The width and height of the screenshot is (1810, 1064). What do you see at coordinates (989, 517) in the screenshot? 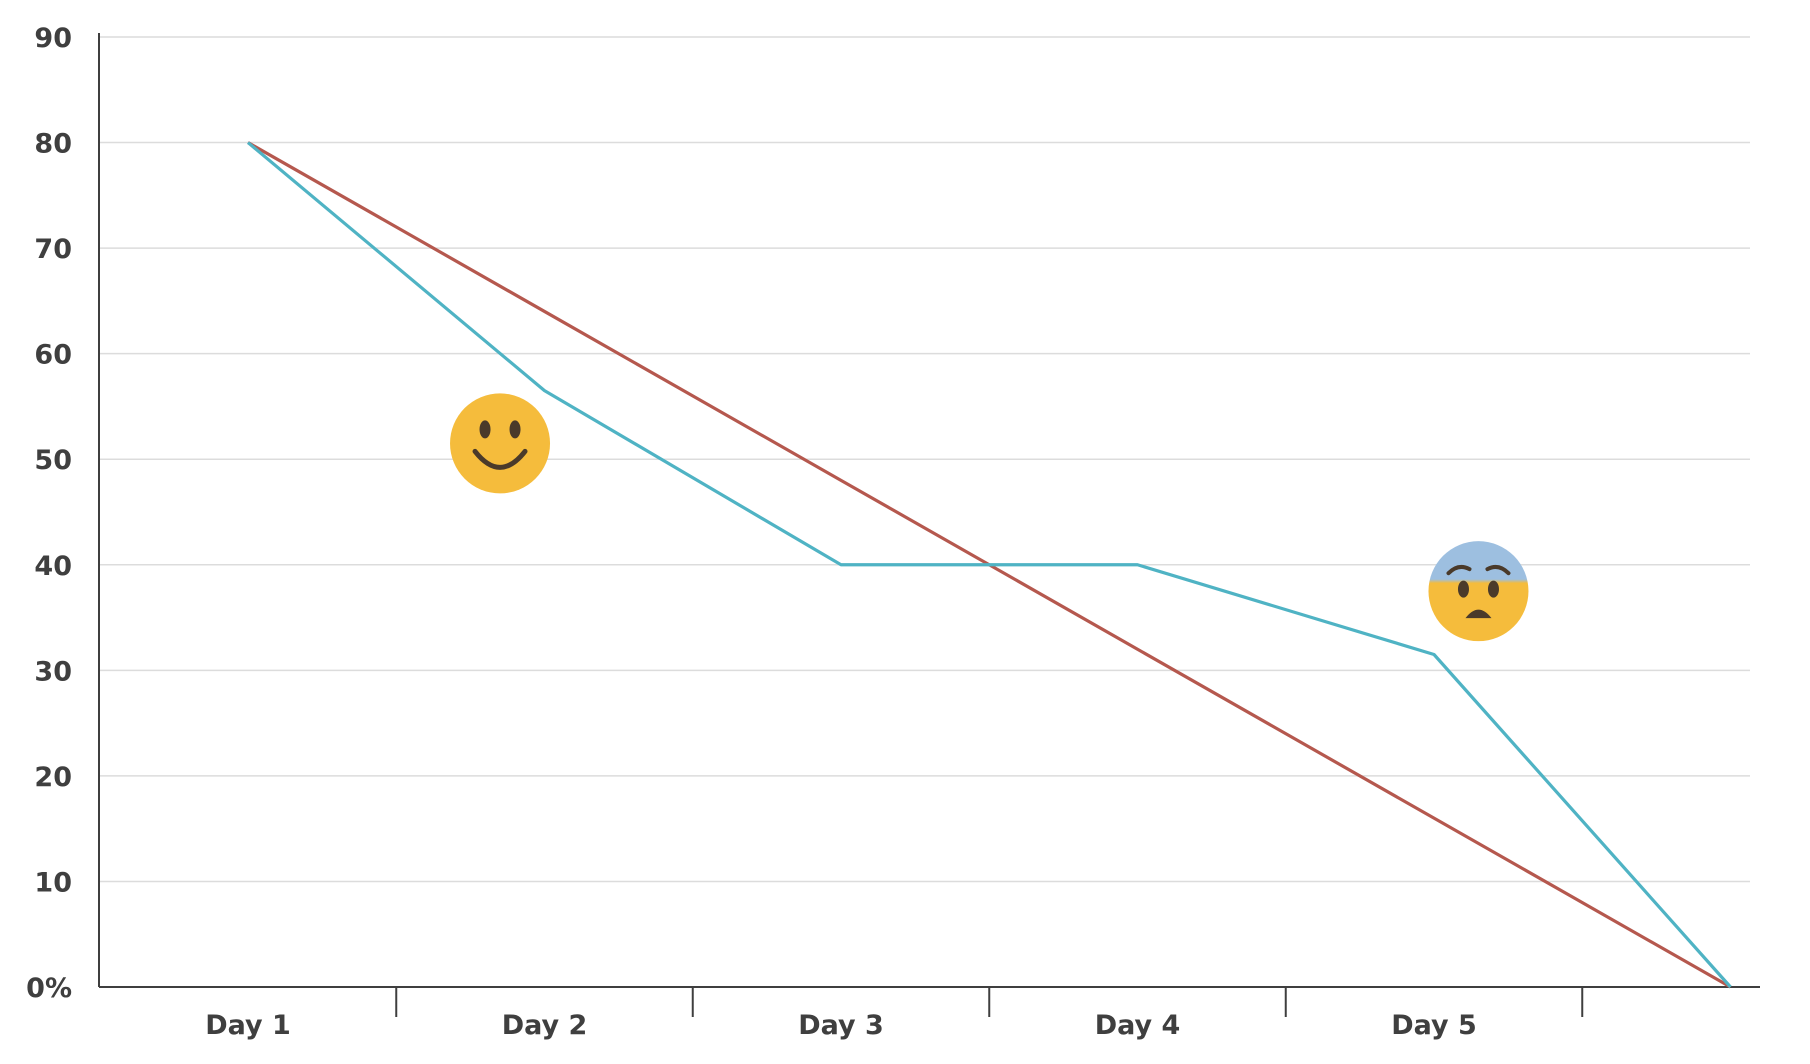
I see `annotations` at bounding box center [989, 517].